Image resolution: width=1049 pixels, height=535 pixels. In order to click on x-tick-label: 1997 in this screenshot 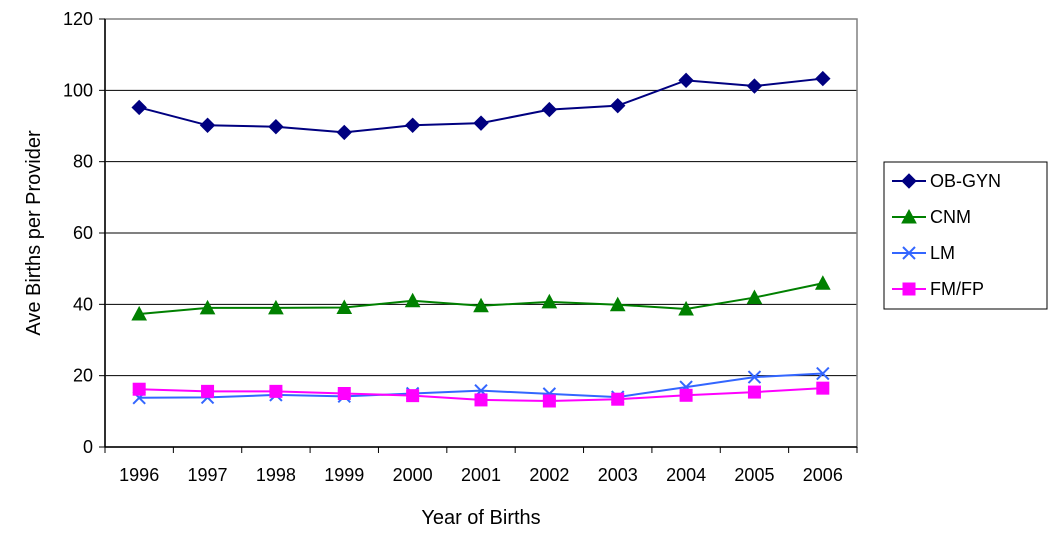, I will do `click(208, 475)`.